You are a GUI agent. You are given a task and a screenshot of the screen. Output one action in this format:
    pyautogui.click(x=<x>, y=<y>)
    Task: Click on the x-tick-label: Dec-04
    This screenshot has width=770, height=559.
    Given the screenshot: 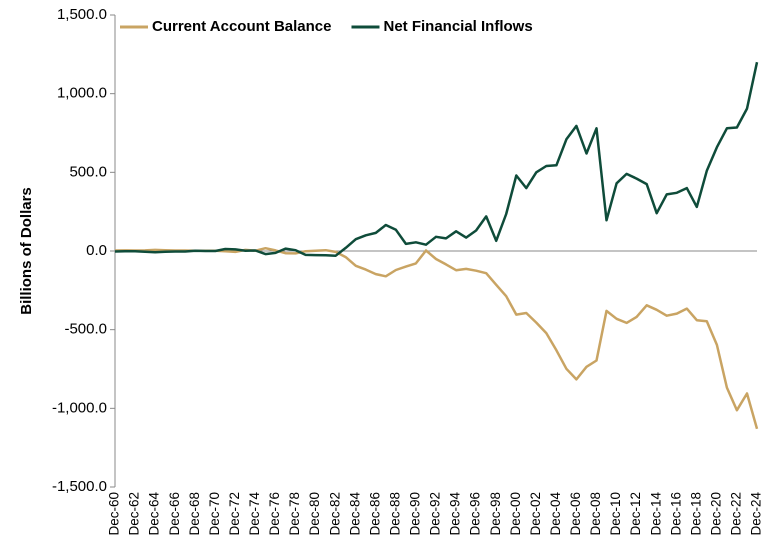 What is the action you would take?
    pyautogui.click(x=555, y=514)
    